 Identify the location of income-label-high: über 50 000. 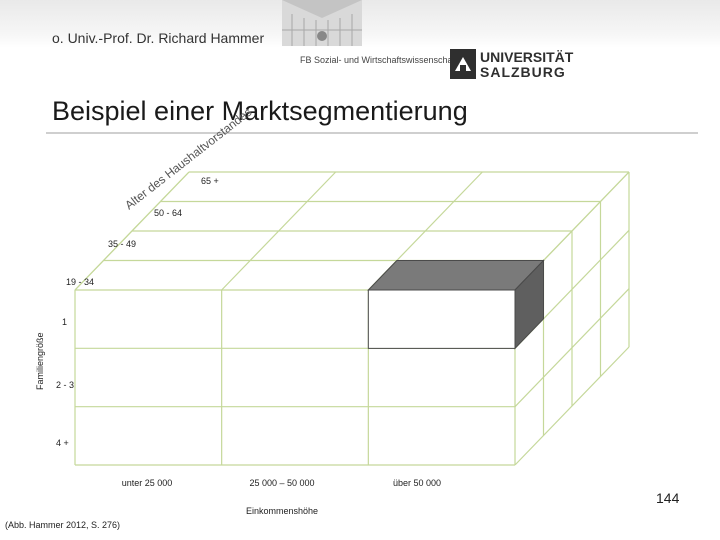
(417, 483).